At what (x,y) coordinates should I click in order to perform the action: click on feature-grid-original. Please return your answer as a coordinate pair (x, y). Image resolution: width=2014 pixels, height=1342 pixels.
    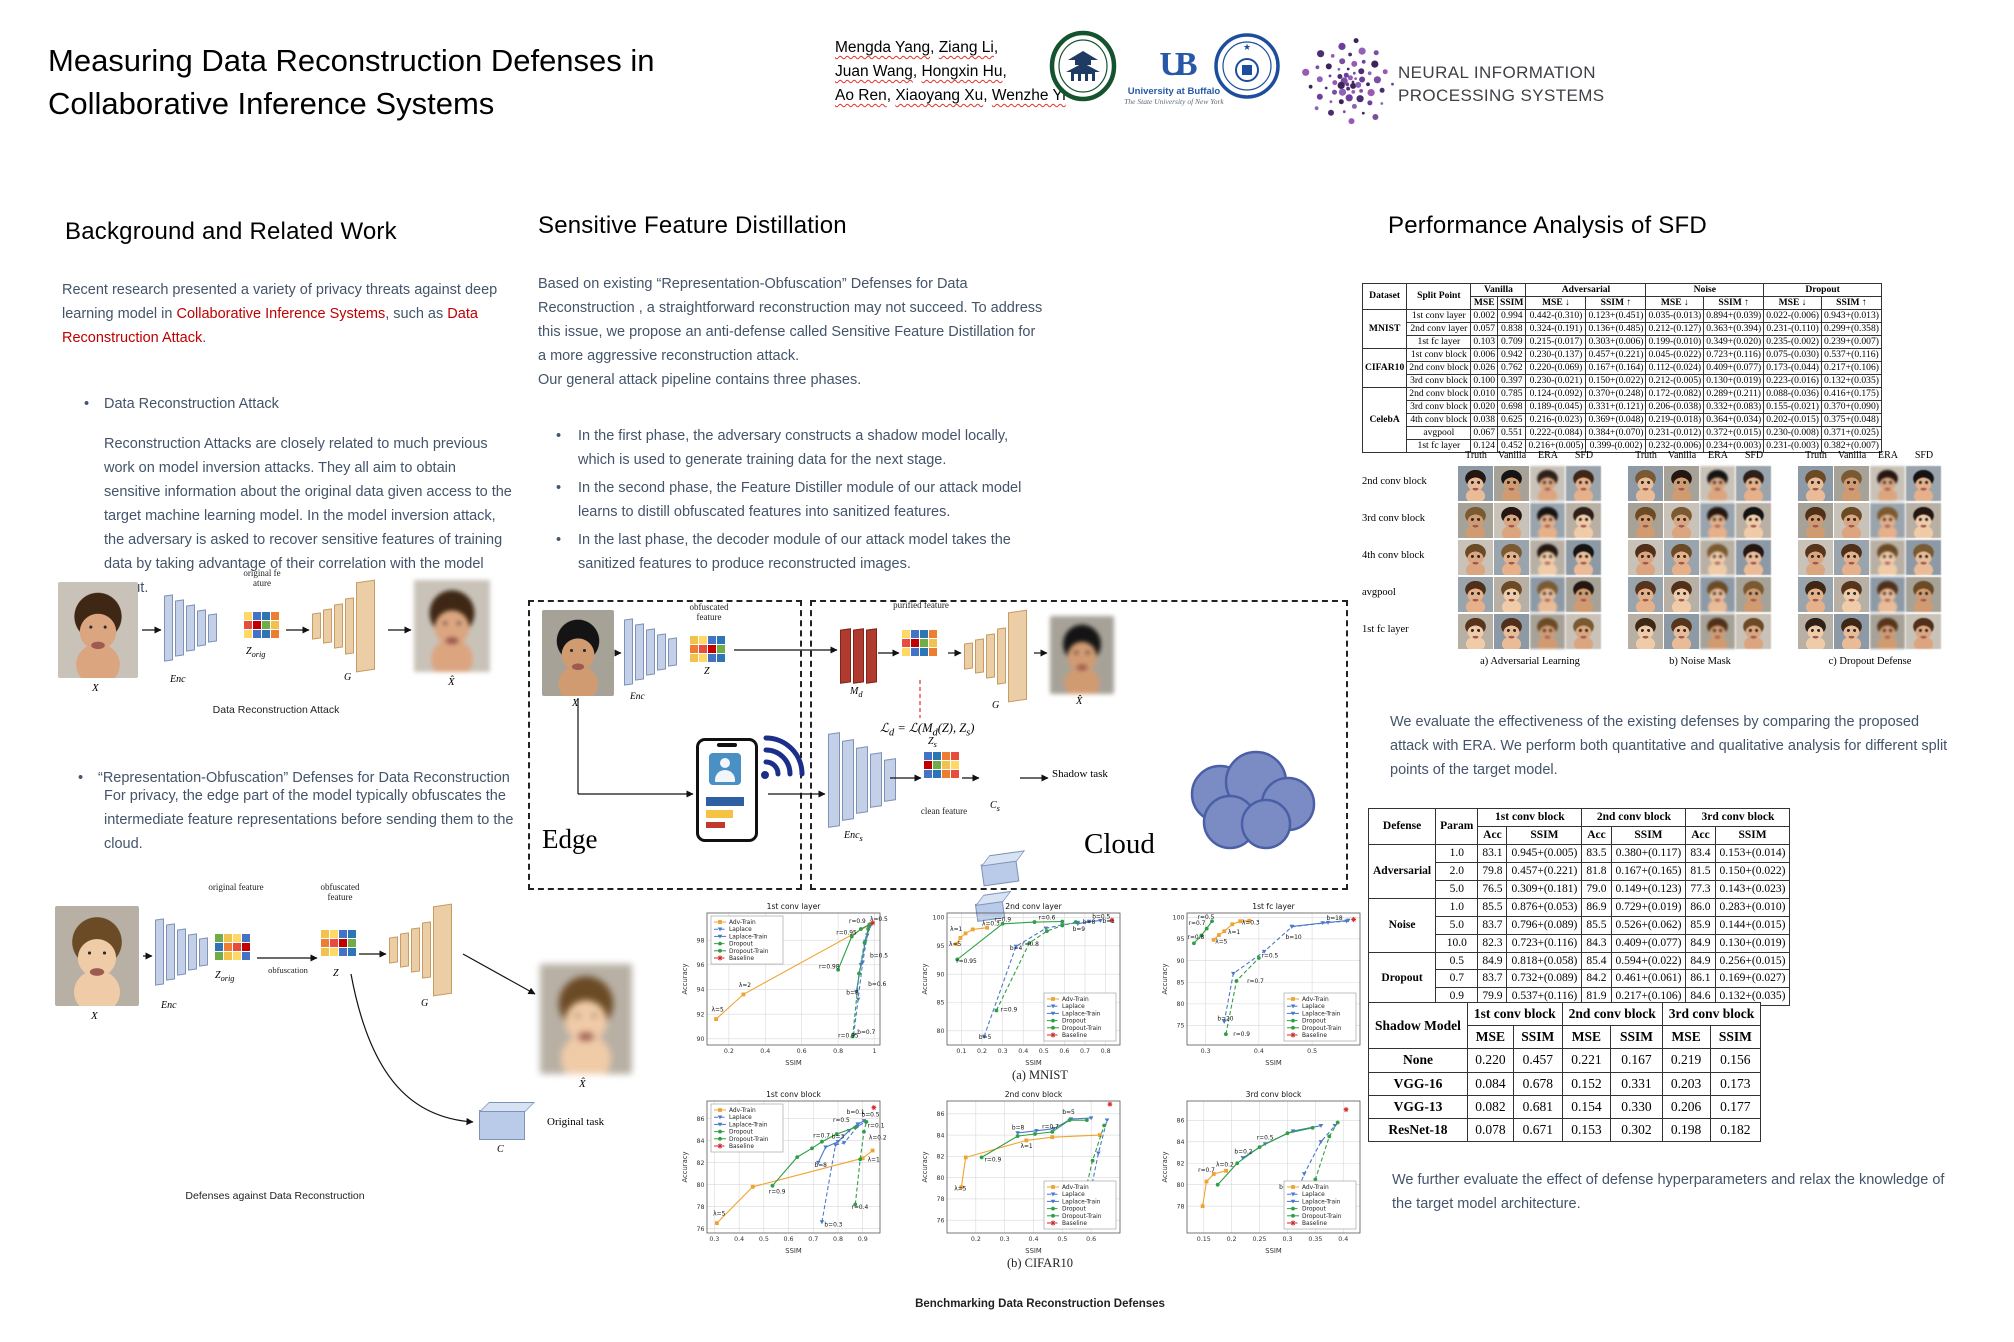
    Looking at the image, I should click on (232, 947).